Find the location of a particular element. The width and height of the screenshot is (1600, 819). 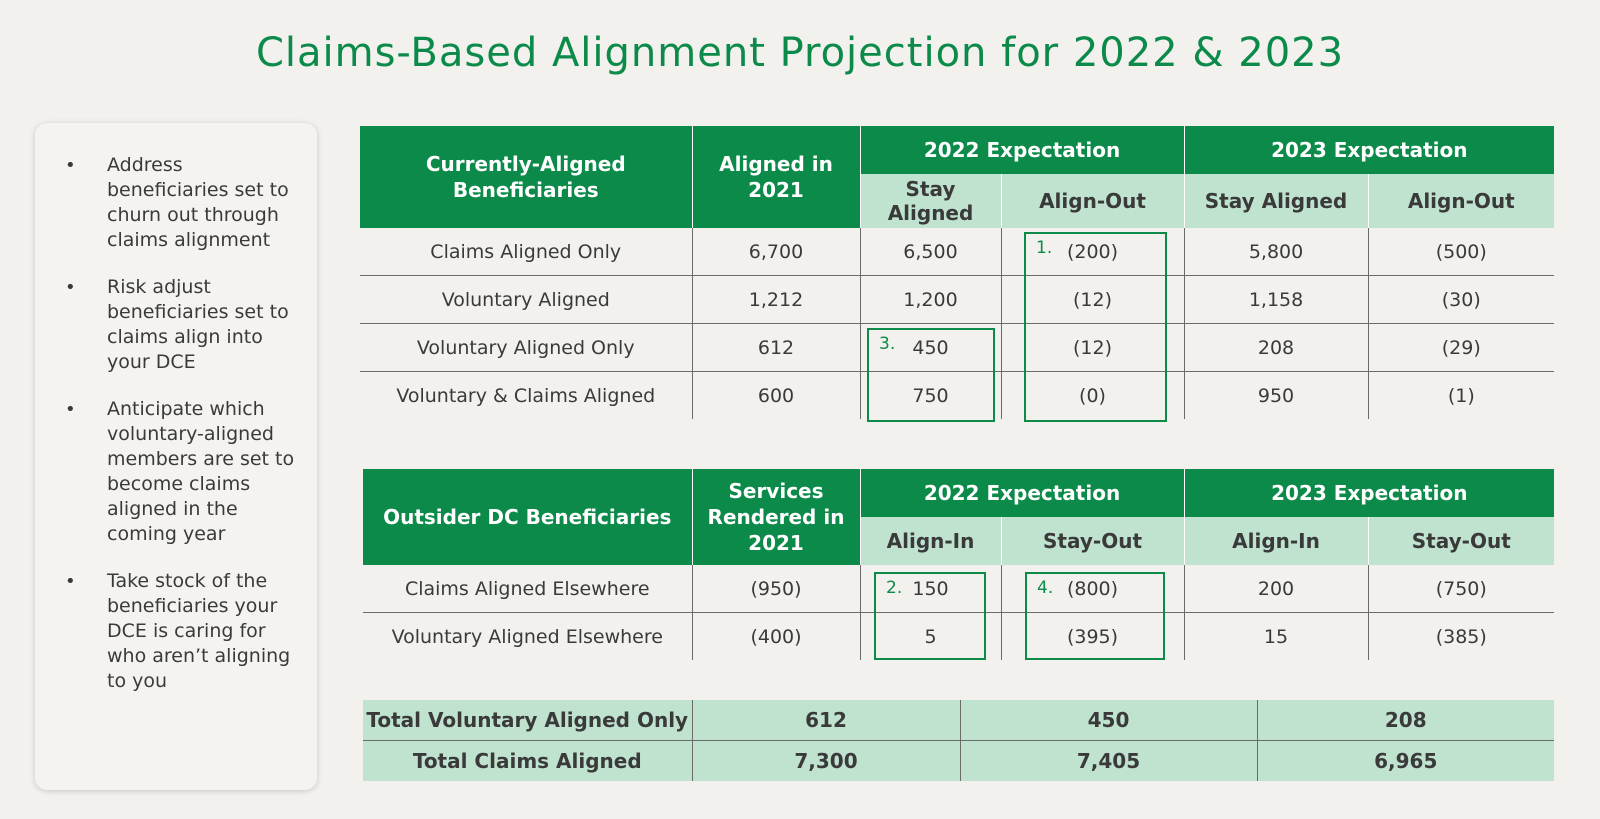

table-cell: 5 is located at coordinates (930, 636).